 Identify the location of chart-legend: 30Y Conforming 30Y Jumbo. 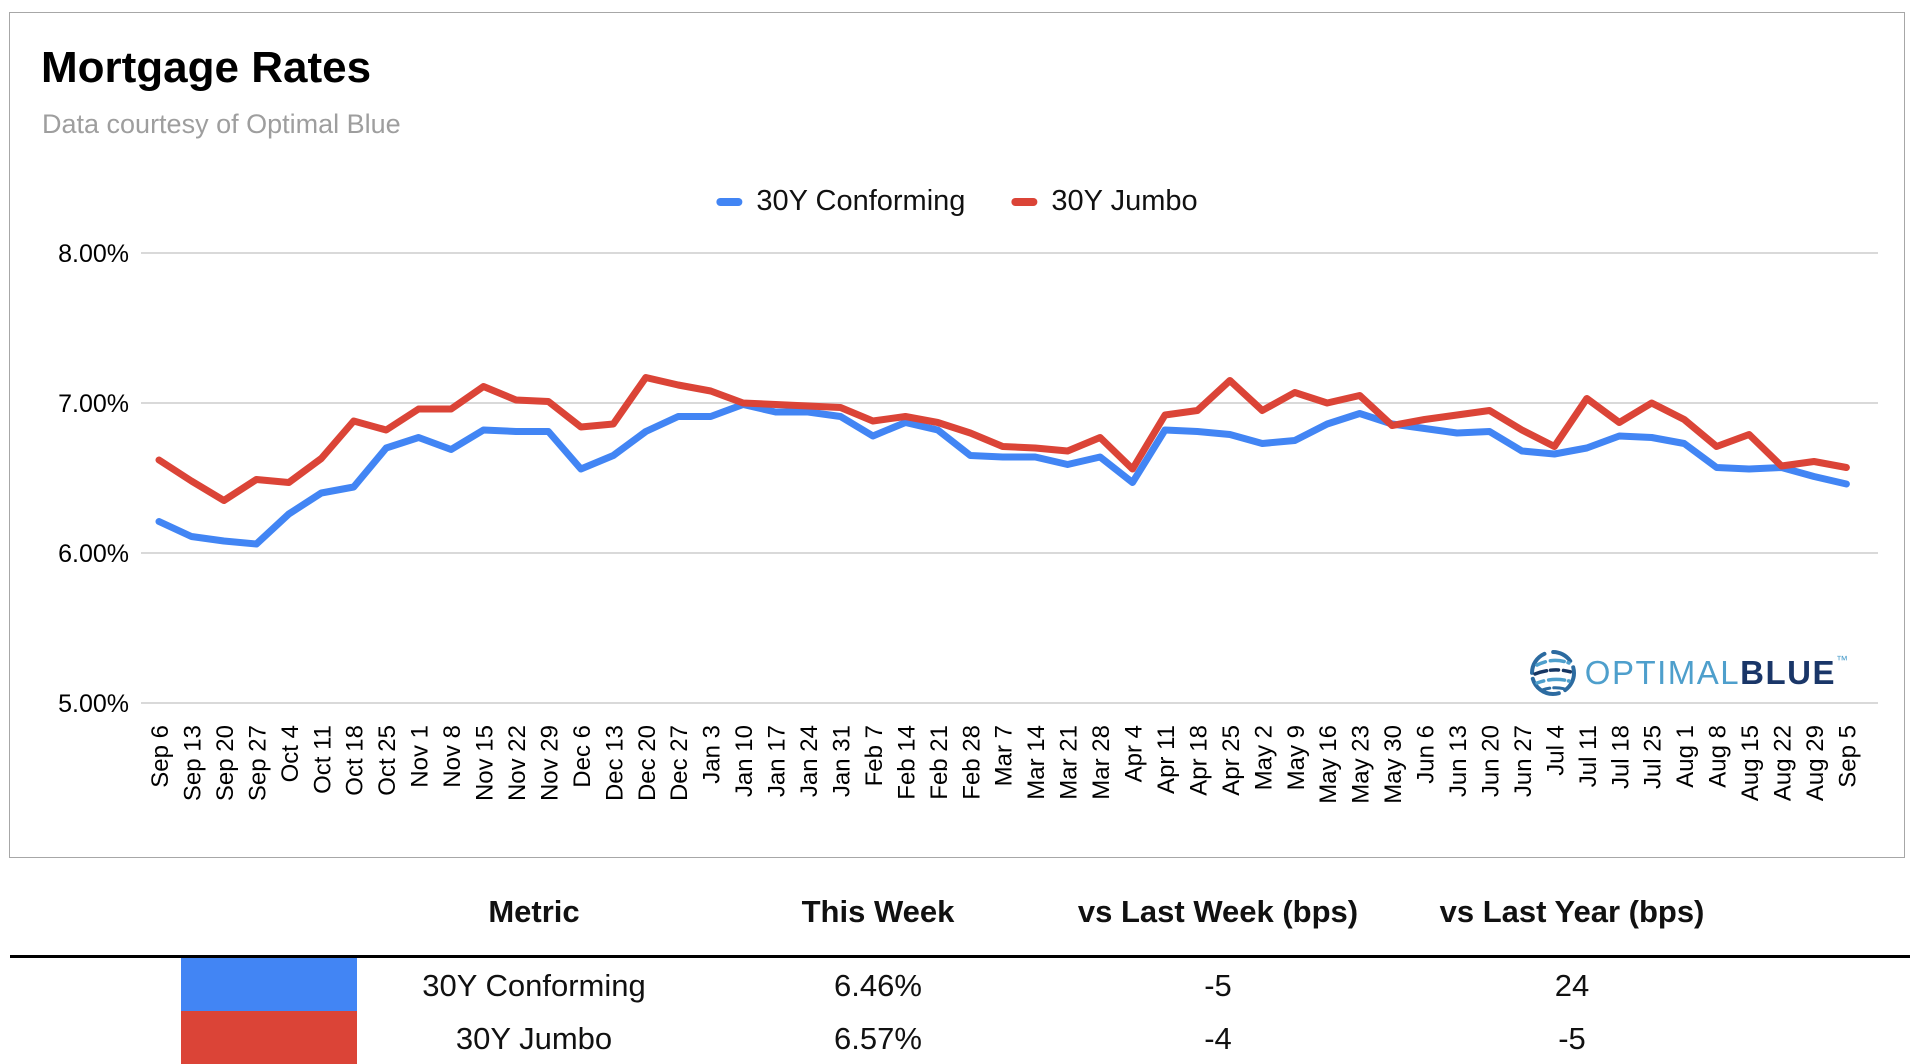
(957, 201).